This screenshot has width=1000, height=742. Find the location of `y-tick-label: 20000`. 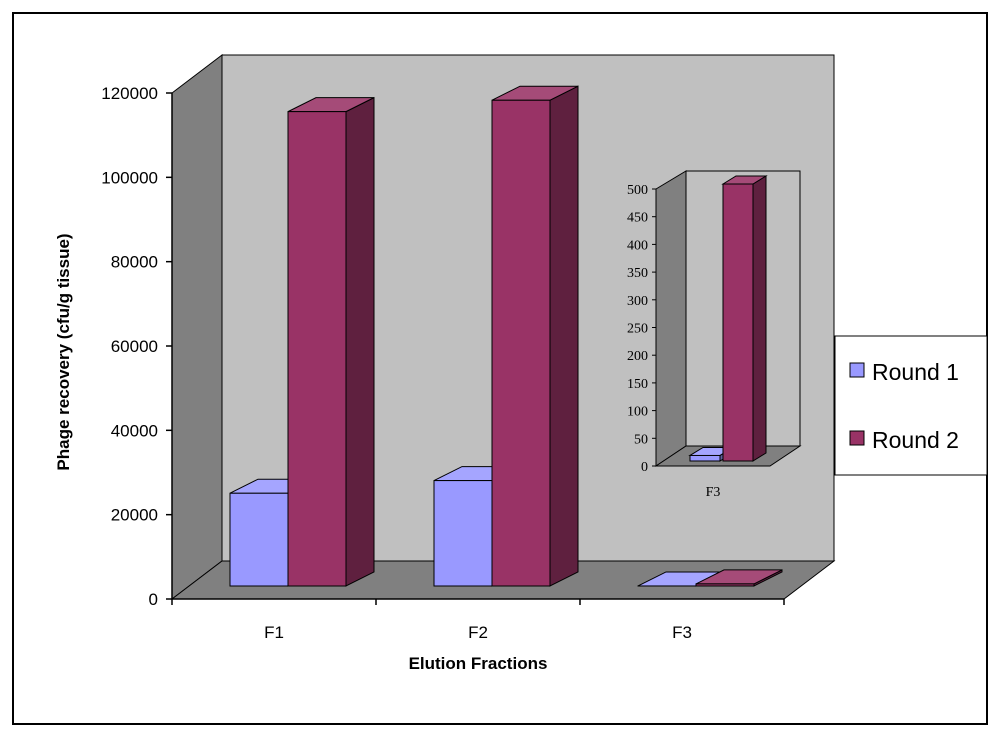

y-tick-label: 20000 is located at coordinates (134, 515).